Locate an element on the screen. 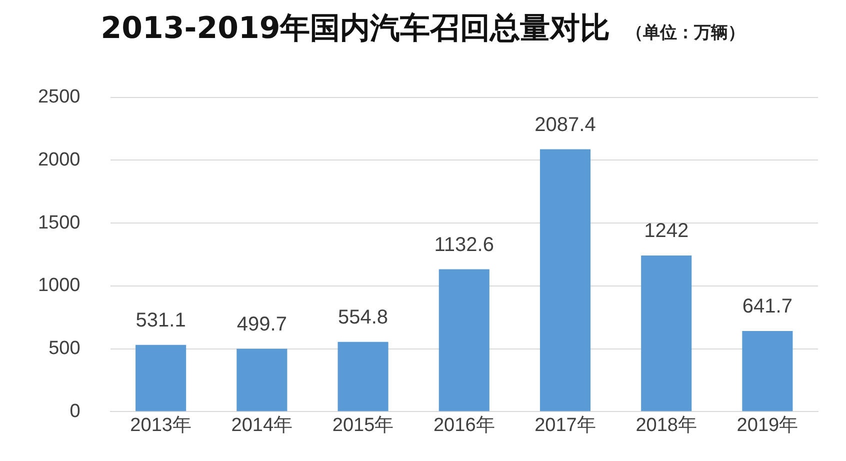  x-tick-label: 2013年 is located at coordinates (161, 425).